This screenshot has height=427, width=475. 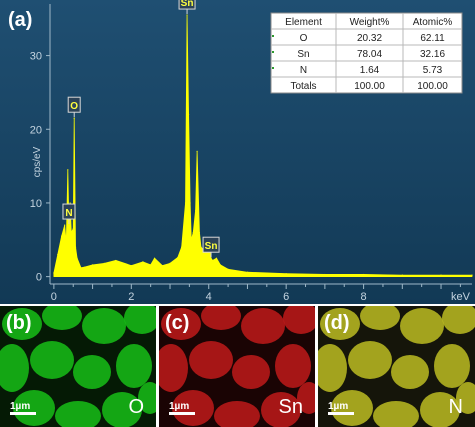 I want to click on table-cell: 100.00, so click(x=369, y=86).